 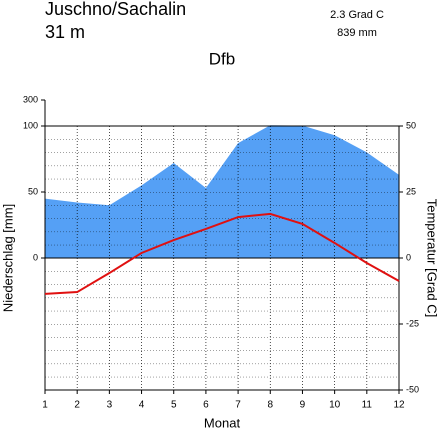 I want to click on y2-axis-label: Temperatur [Grad C], so click(x=432, y=258).